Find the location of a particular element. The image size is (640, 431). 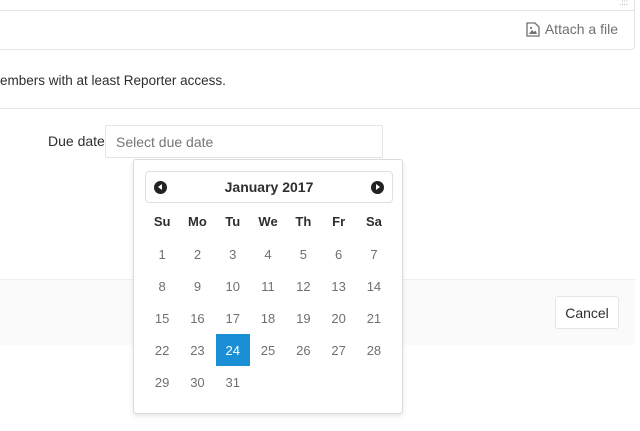

calendar-day: 1 is located at coordinates (162, 254).